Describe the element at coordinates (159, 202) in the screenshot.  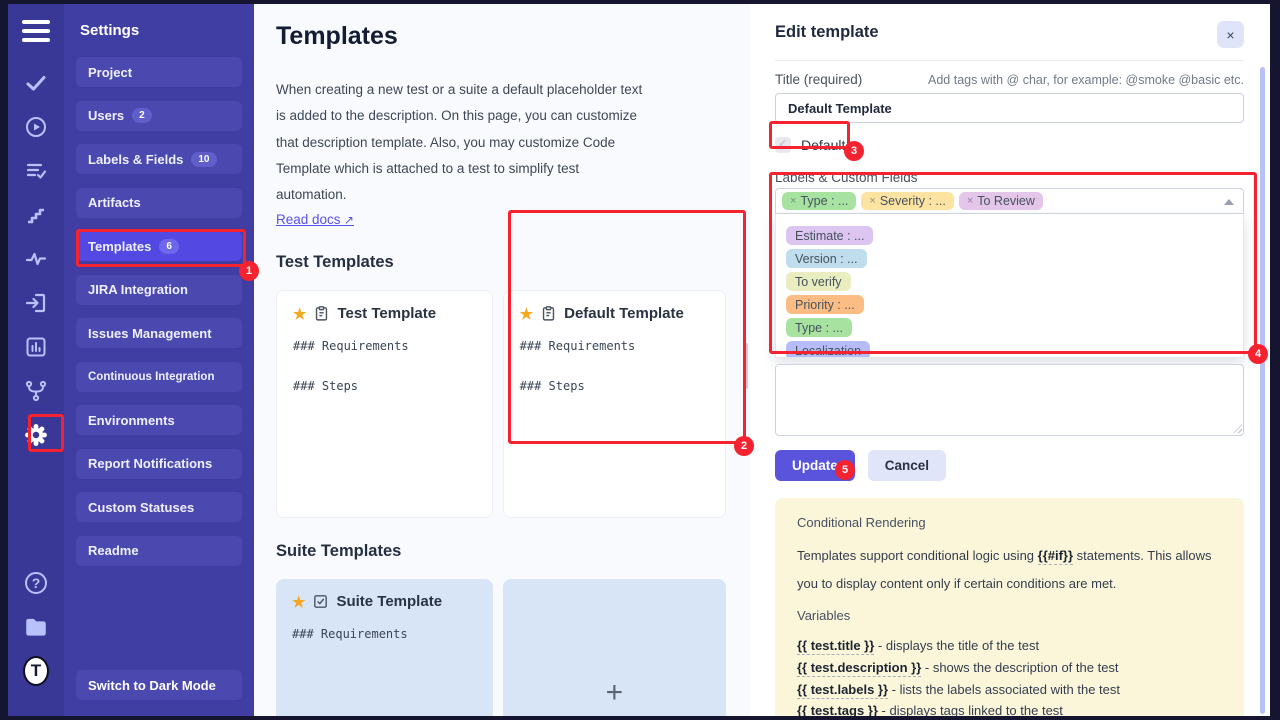
I see `sidebar-item-artifacts: Artifacts` at that location.